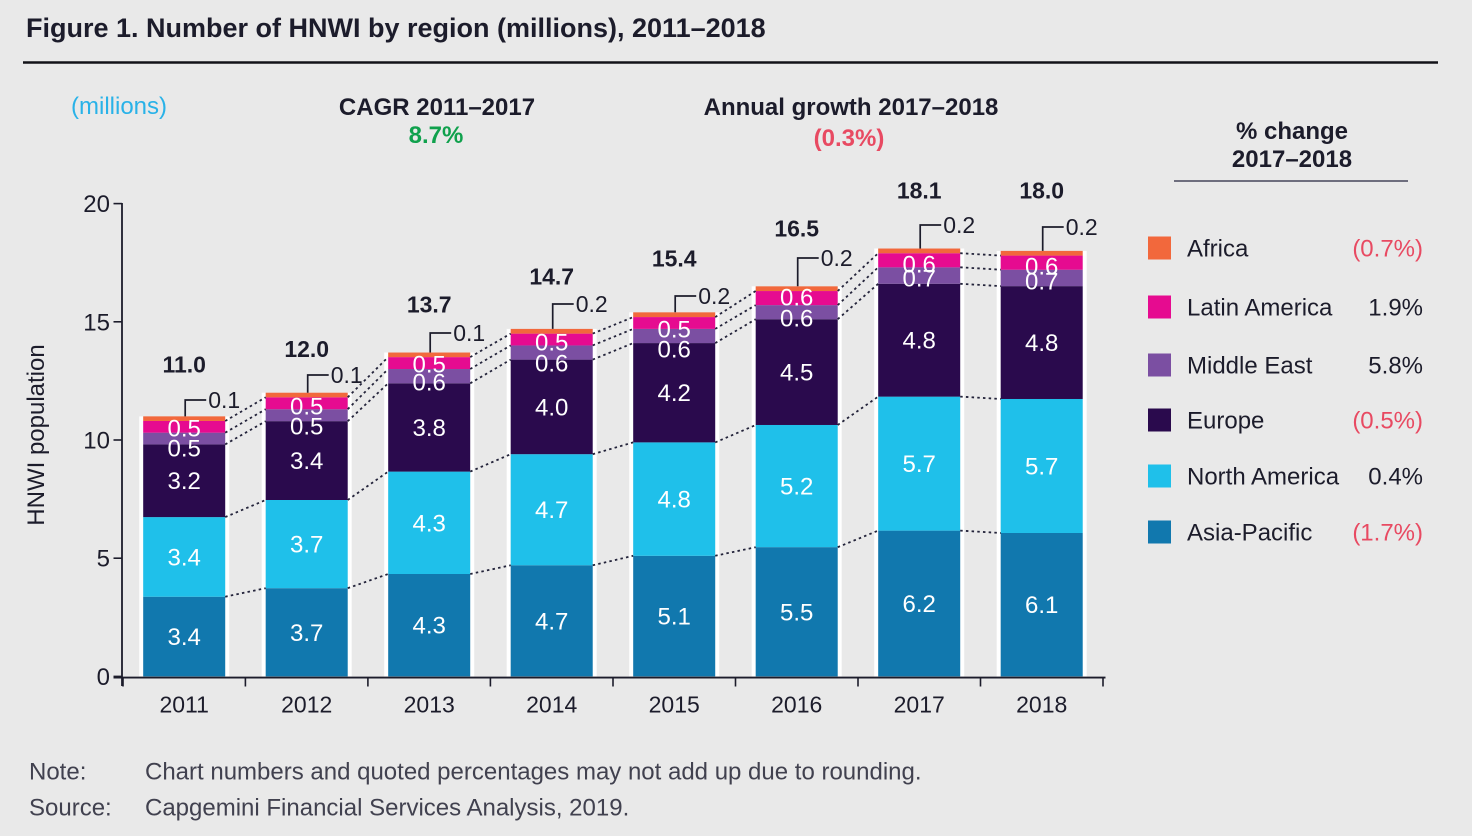 The height and width of the screenshot is (836, 1472). I want to click on svg-text: North America, so click(1263, 477).